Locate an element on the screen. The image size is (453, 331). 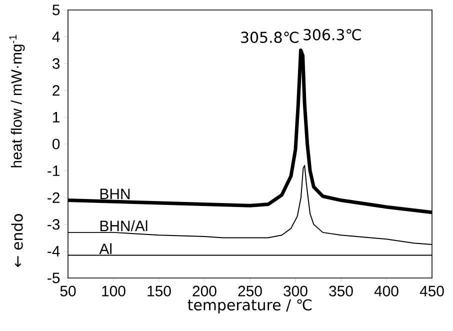
x-axis-title: temperature / ℃ is located at coordinates (250, 306).